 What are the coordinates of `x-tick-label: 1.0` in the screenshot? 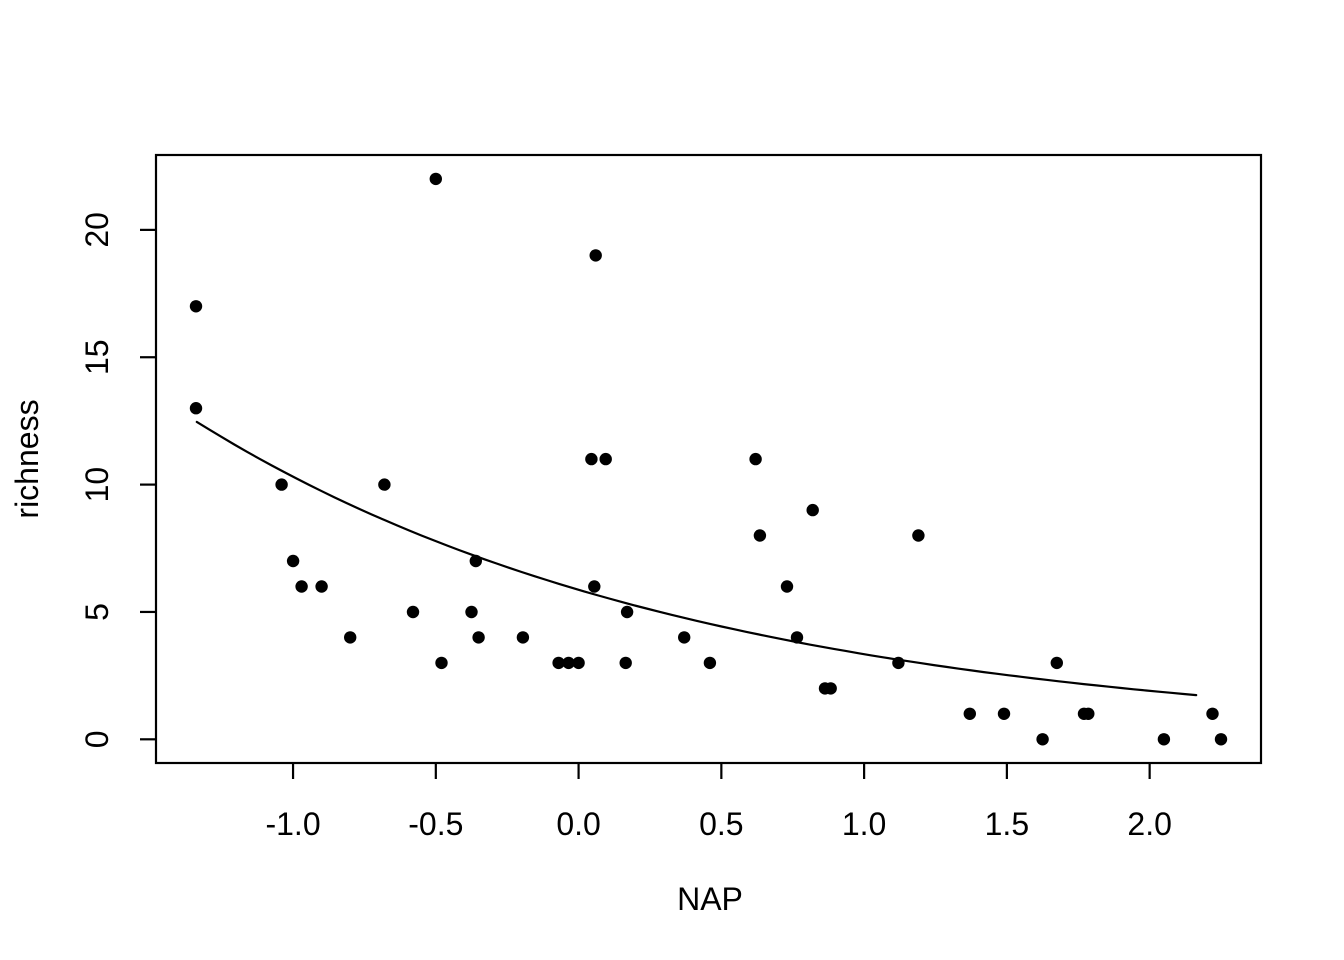 It's located at (864, 824).